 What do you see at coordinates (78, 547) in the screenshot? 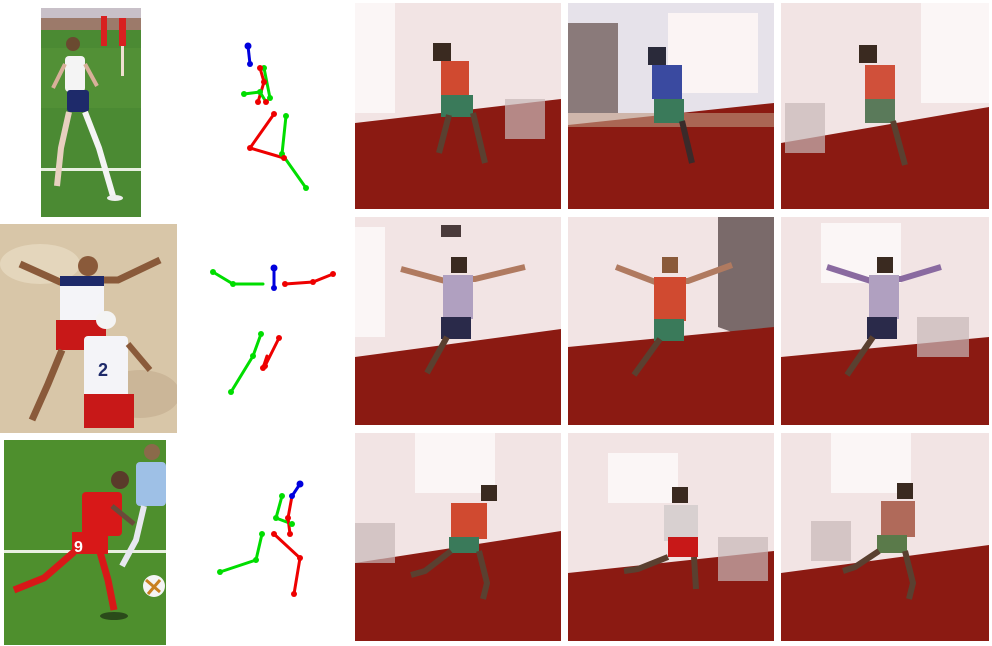
I see `jersey-kicker-number: 9` at bounding box center [78, 547].